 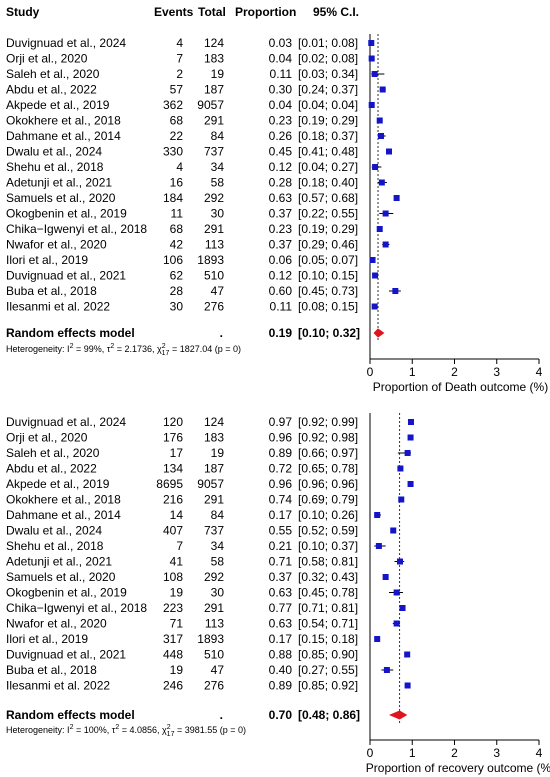 What do you see at coordinates (203, 624) in the screenshot?
I see `study-row: Nwafor et al., 2020 71 113 0.63 [0.54; 0.71]` at bounding box center [203, 624].